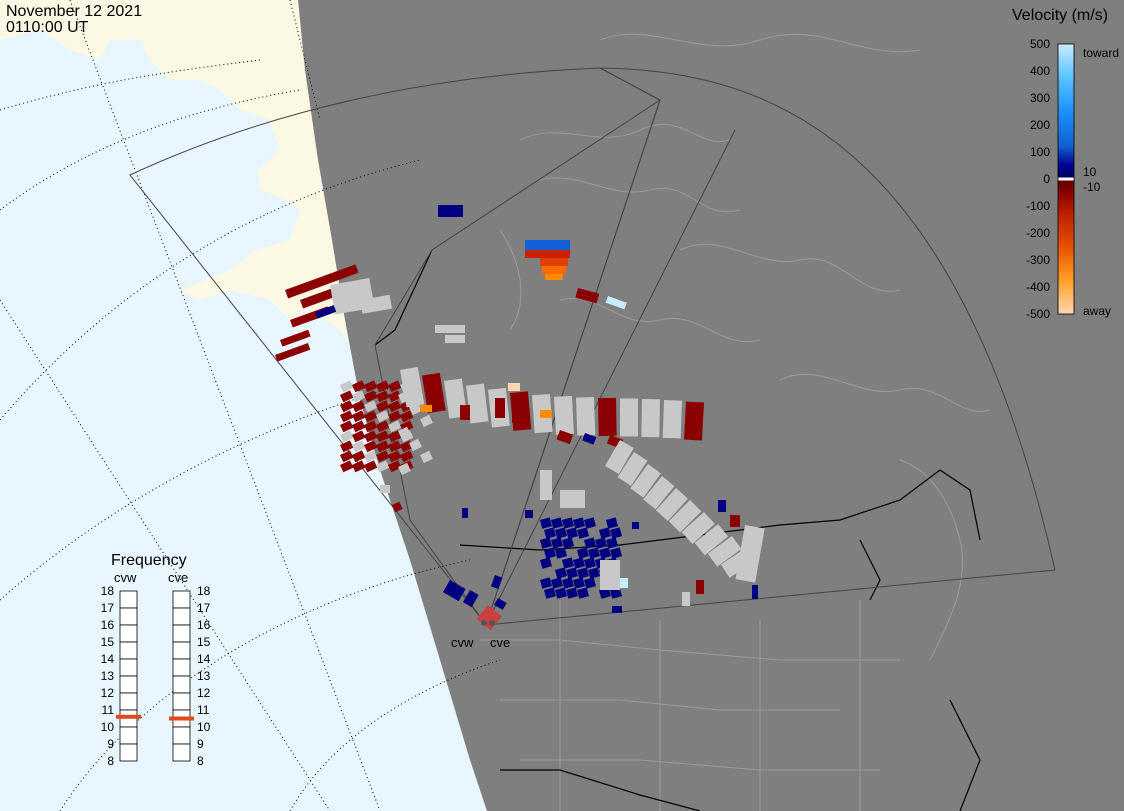 Image resolution: width=1124 pixels, height=811 pixels. Describe the element at coordinates (1040, 152) in the screenshot. I see `velocity-tick-label: 100` at that location.